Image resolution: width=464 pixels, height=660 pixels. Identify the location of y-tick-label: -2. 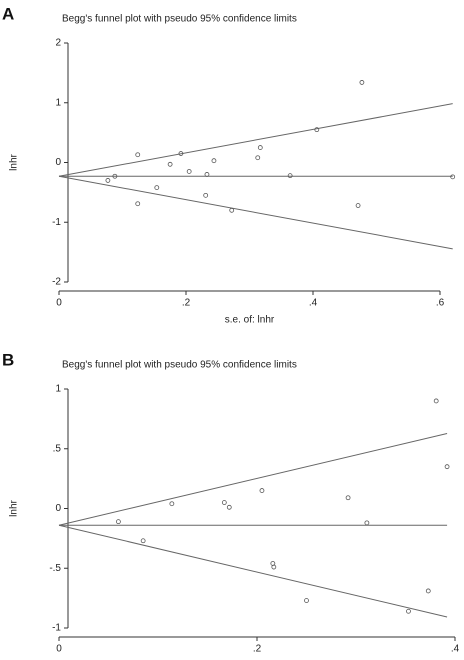
(56, 282).